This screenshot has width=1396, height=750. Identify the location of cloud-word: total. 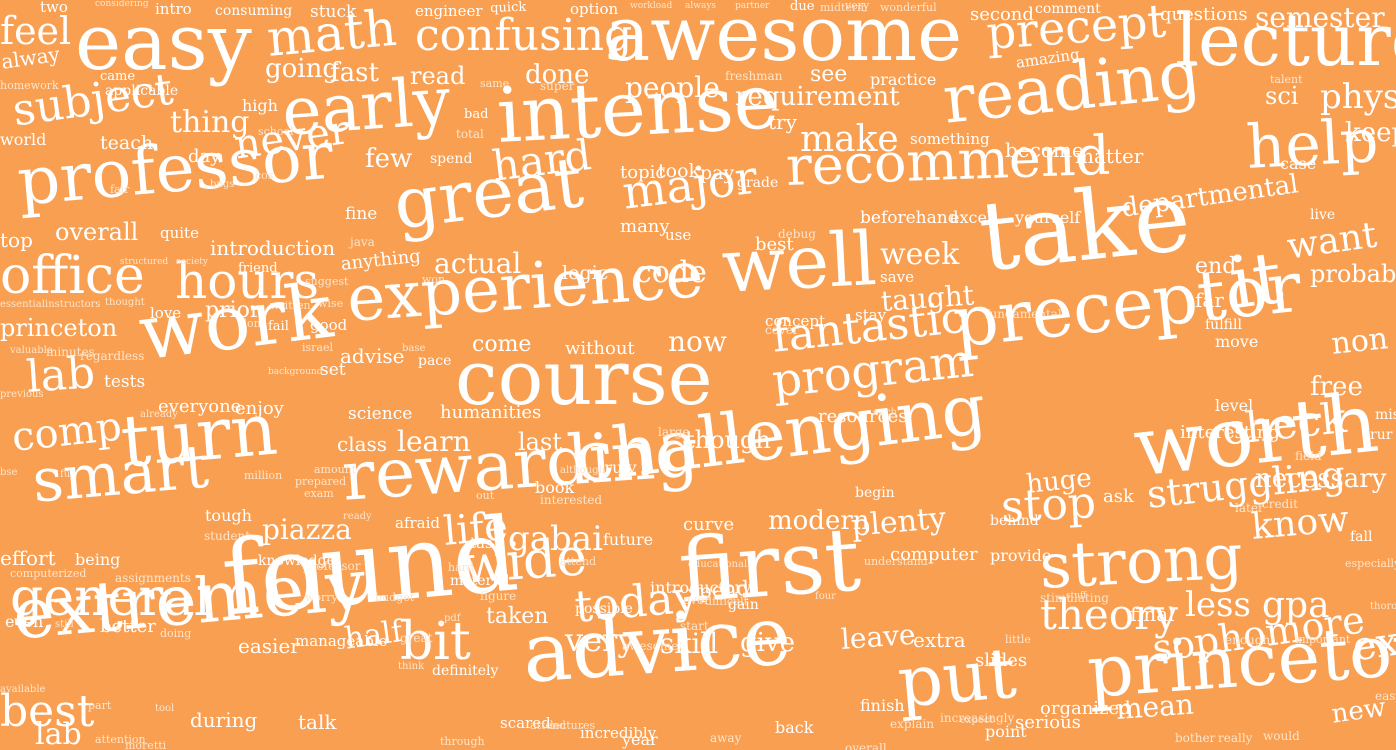
(470, 134).